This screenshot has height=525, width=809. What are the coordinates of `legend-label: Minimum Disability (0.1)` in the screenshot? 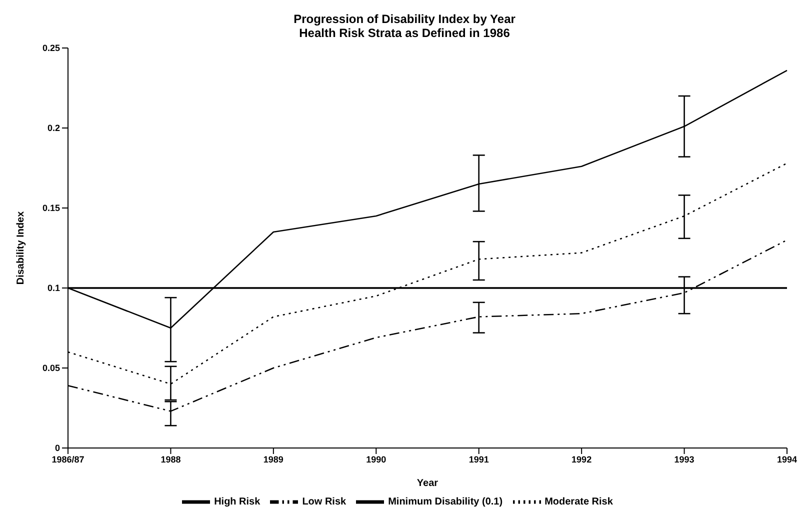 It's located at (445, 502).